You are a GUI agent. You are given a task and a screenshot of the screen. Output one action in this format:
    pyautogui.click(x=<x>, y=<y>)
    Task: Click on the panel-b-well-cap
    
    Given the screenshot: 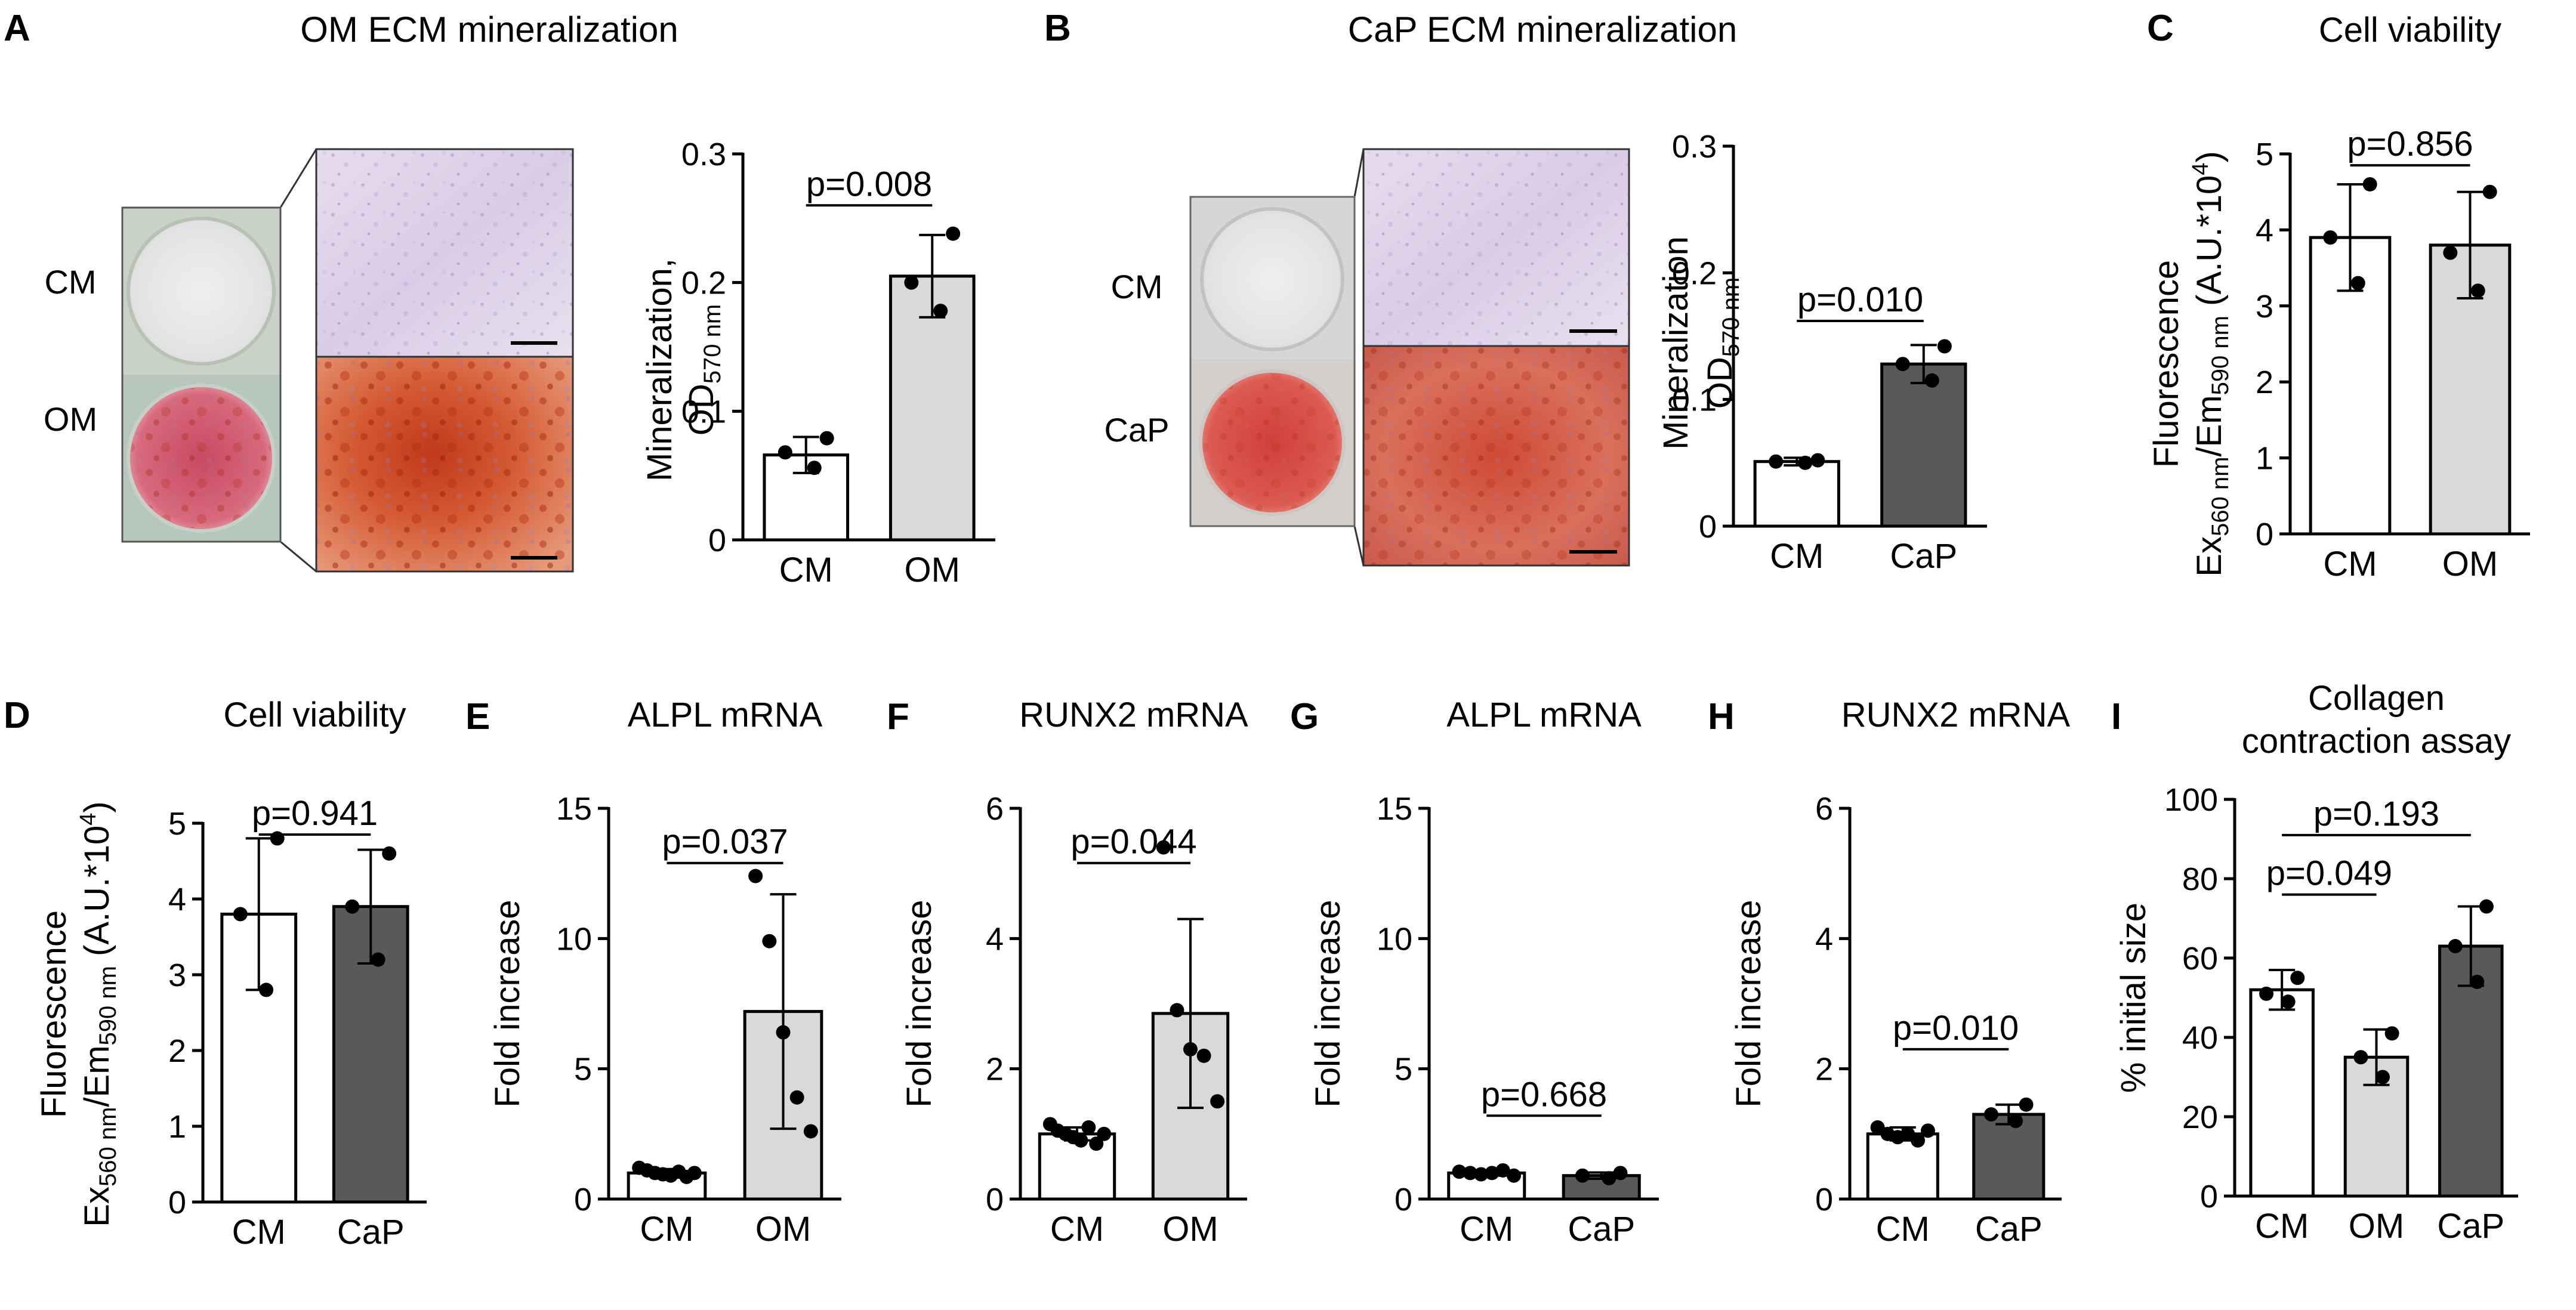 What is the action you would take?
    pyautogui.click(x=1272, y=442)
    